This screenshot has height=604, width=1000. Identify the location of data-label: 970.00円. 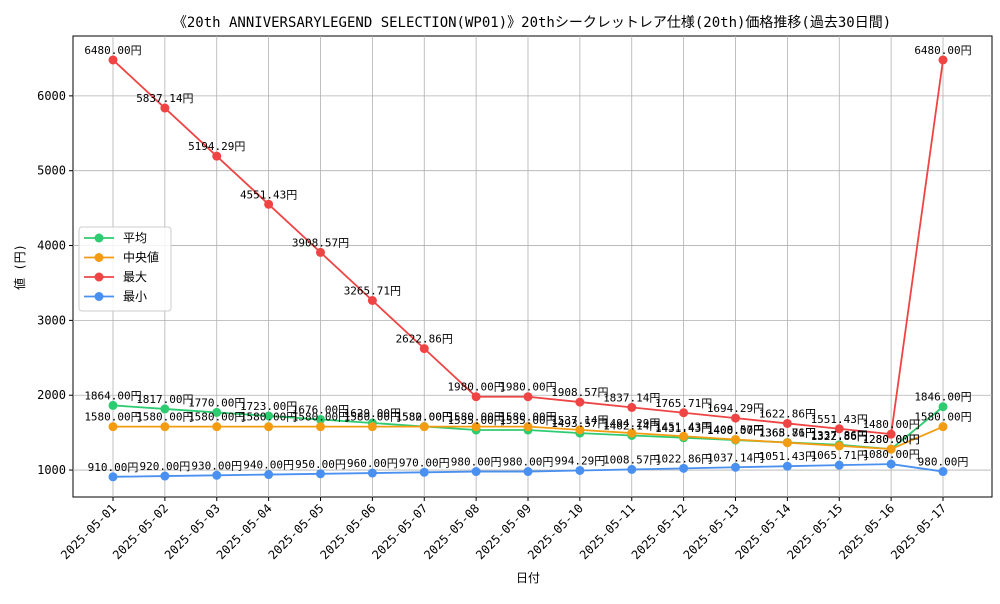
(424, 462).